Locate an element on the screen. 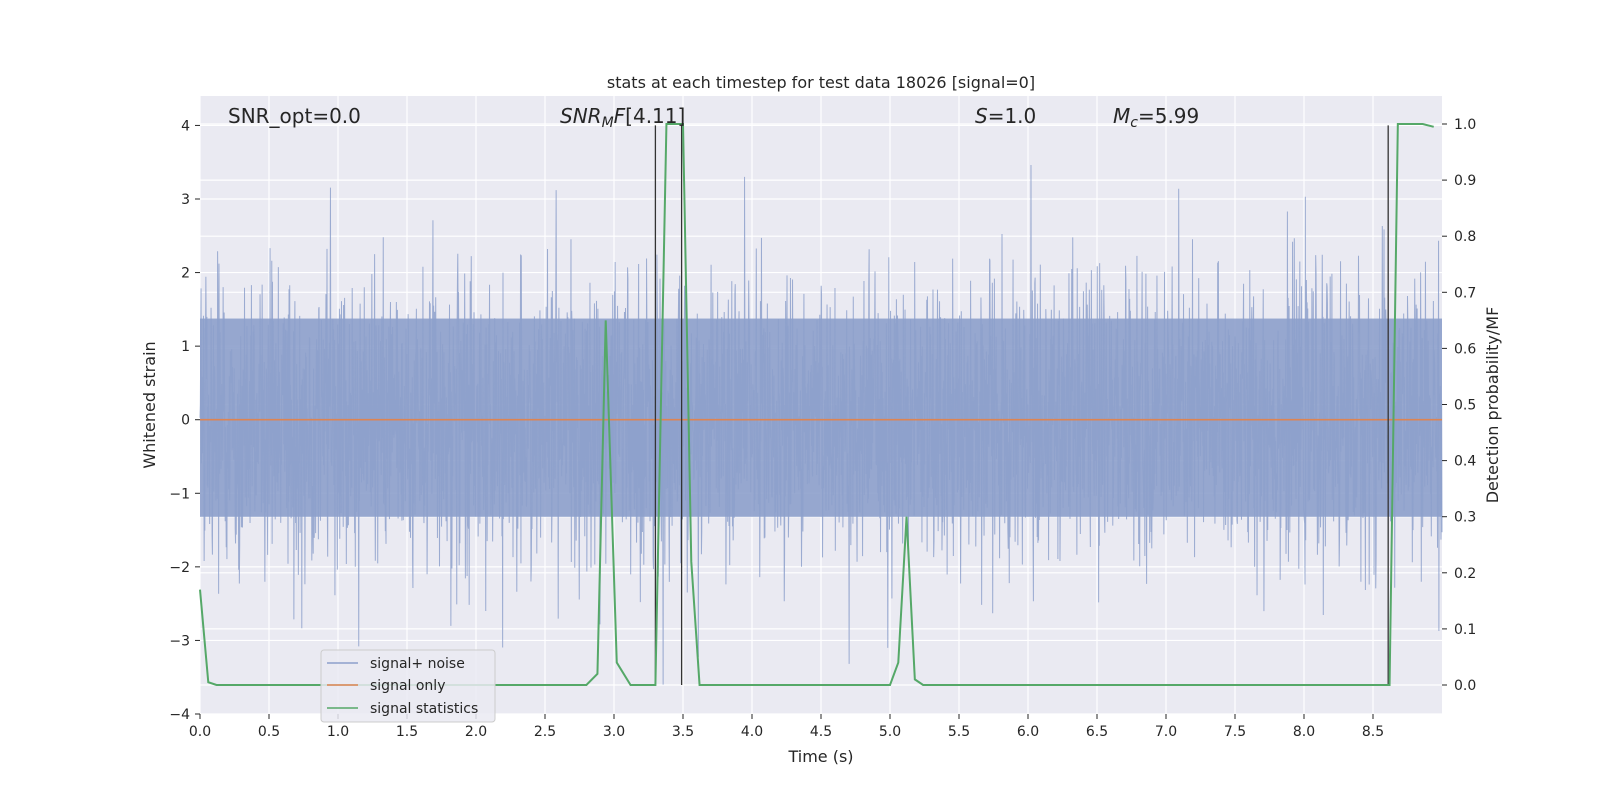 This screenshot has height=800, width=1600. x-tick-label: 5.5 is located at coordinates (959, 732).